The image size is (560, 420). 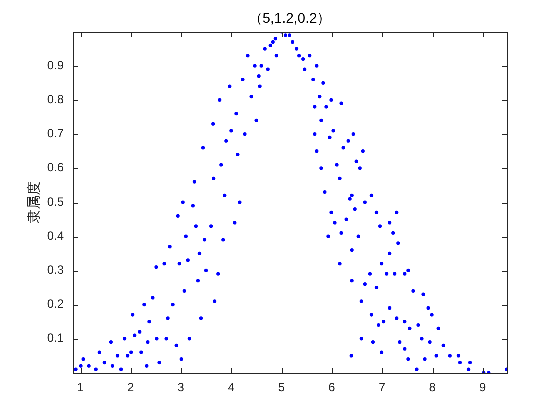 I want to click on y-axis-title: 隶属度, so click(x=33, y=203).